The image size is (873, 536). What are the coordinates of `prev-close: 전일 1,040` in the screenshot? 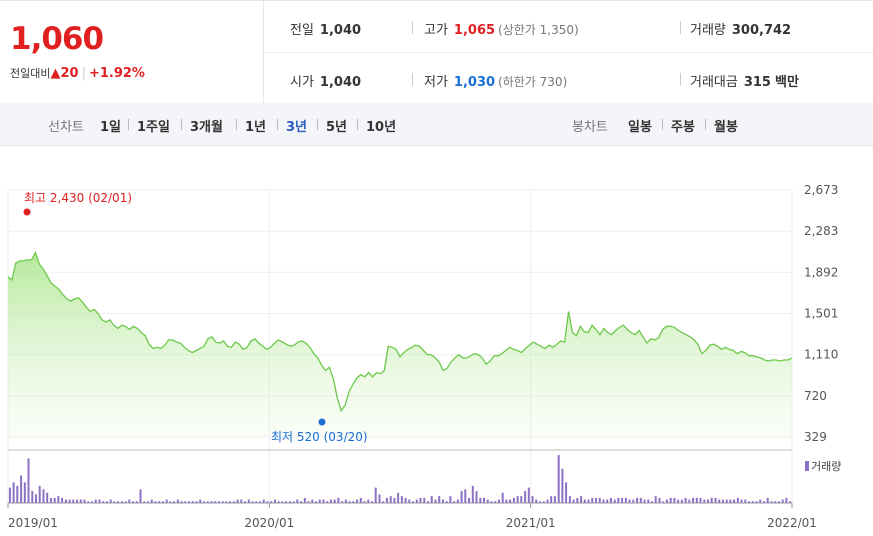 It's located at (325, 28).